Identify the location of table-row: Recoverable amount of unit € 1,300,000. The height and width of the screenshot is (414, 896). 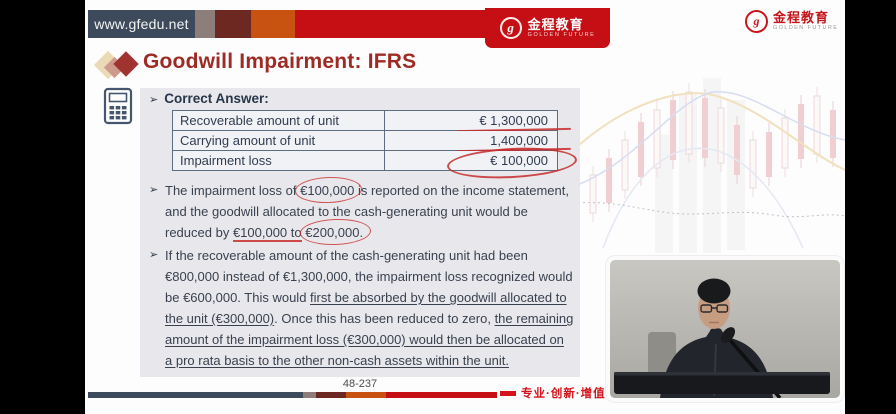
(365, 120).